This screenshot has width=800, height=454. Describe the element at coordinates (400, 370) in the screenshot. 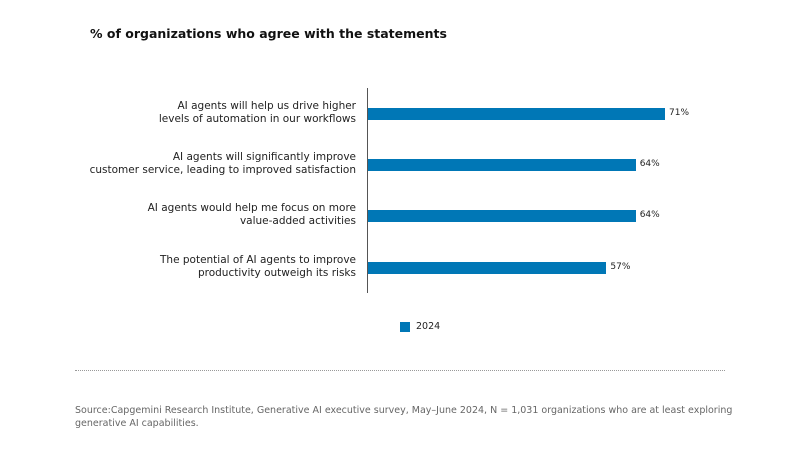

I see `divider` at that location.